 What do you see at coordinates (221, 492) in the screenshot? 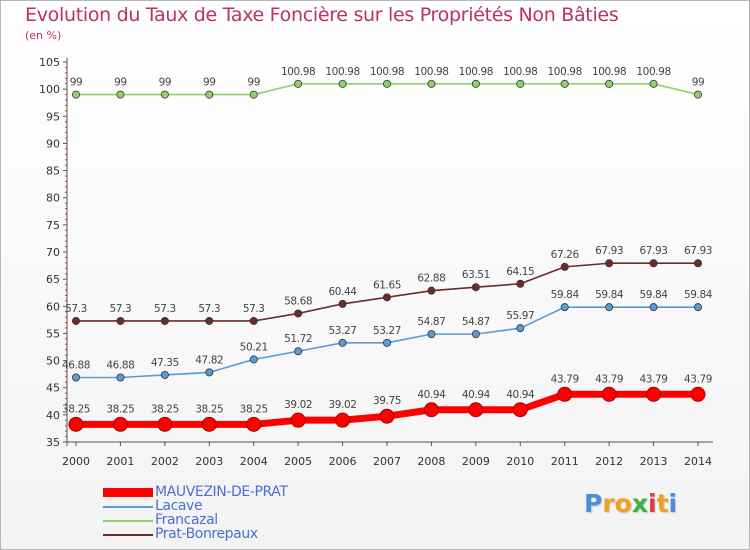
I see `legend-label: MAUVEZIN-DE-PRAT` at bounding box center [221, 492].